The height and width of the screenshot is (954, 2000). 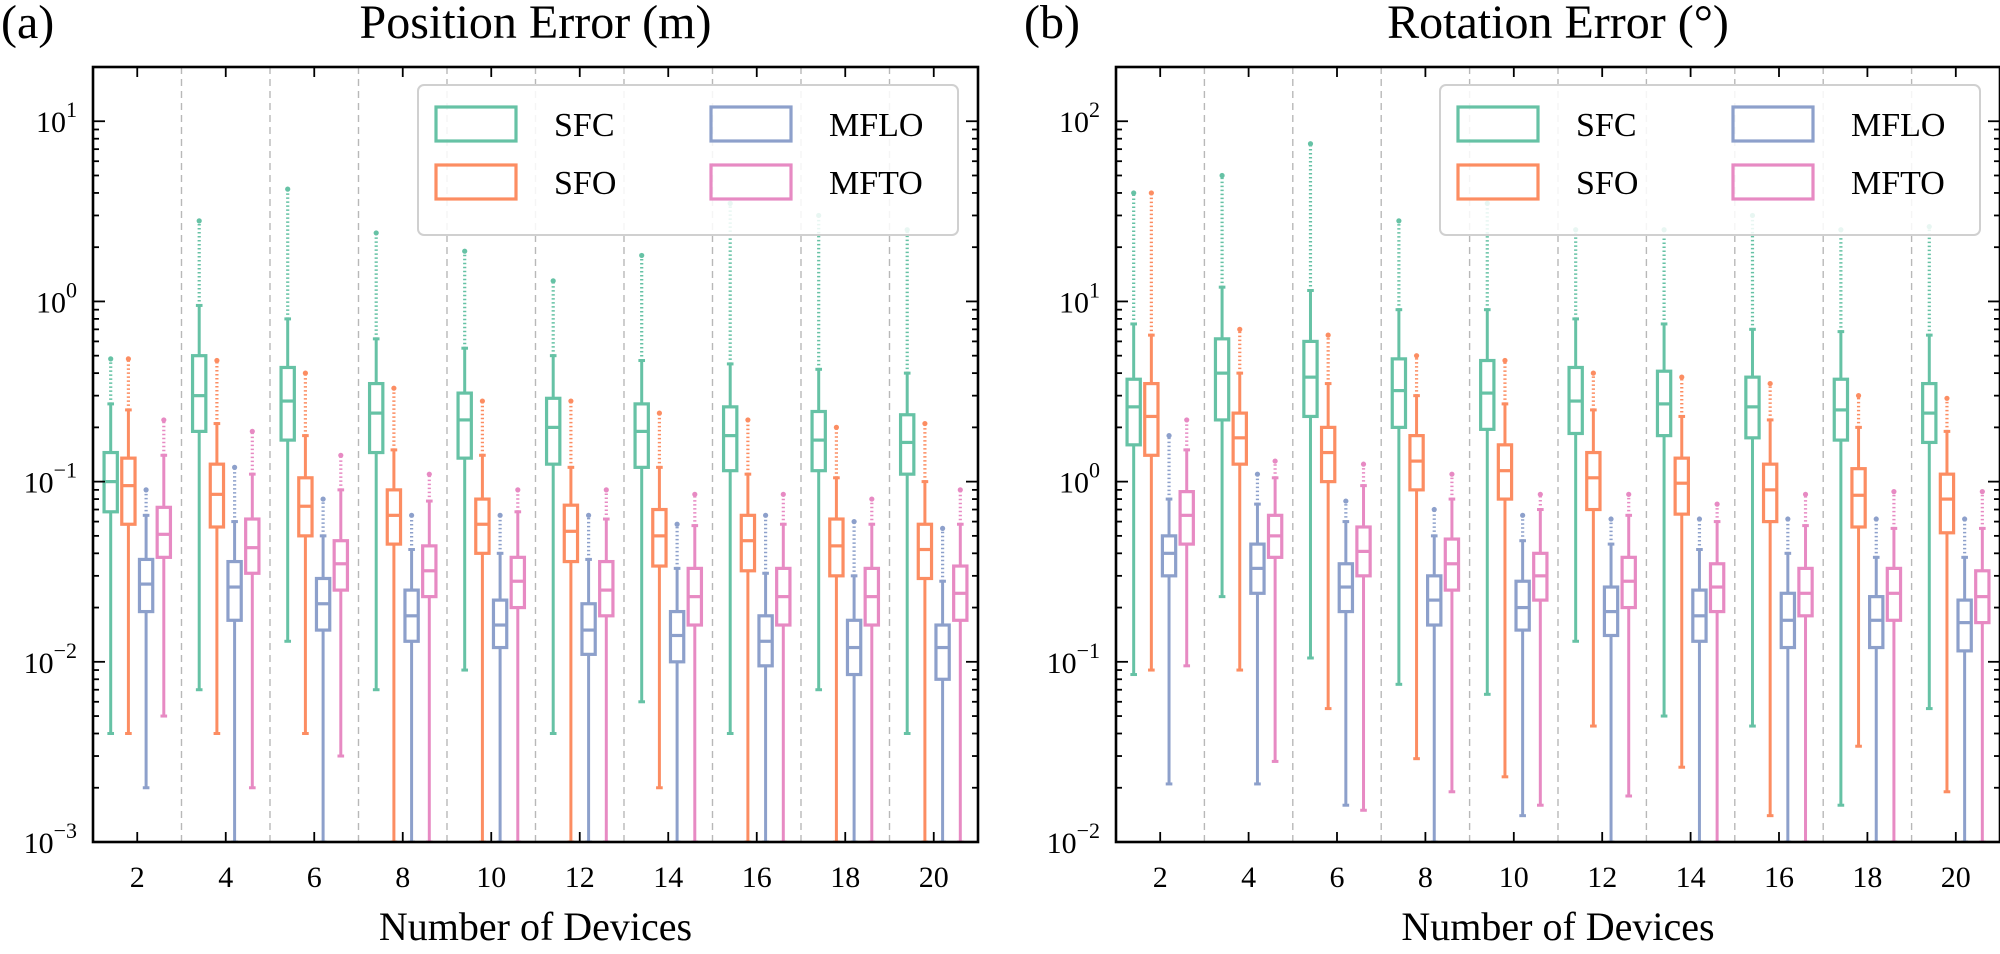 What do you see at coordinates (845, 877) in the screenshot?
I see `x-tick-label: 18` at bounding box center [845, 877].